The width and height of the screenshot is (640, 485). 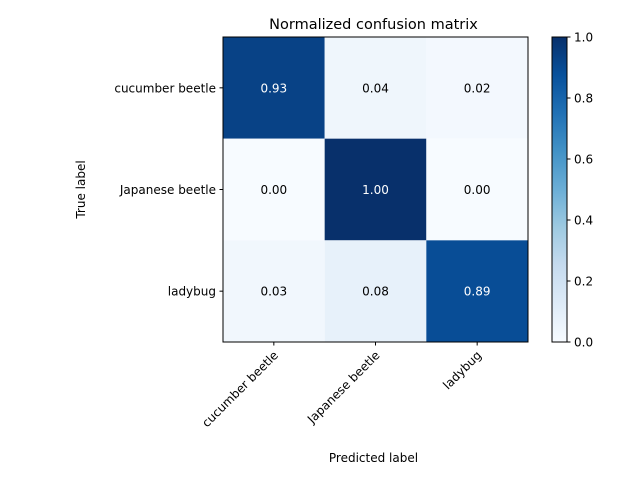 I want to click on cell-value-label: 0.08, so click(x=375, y=292).